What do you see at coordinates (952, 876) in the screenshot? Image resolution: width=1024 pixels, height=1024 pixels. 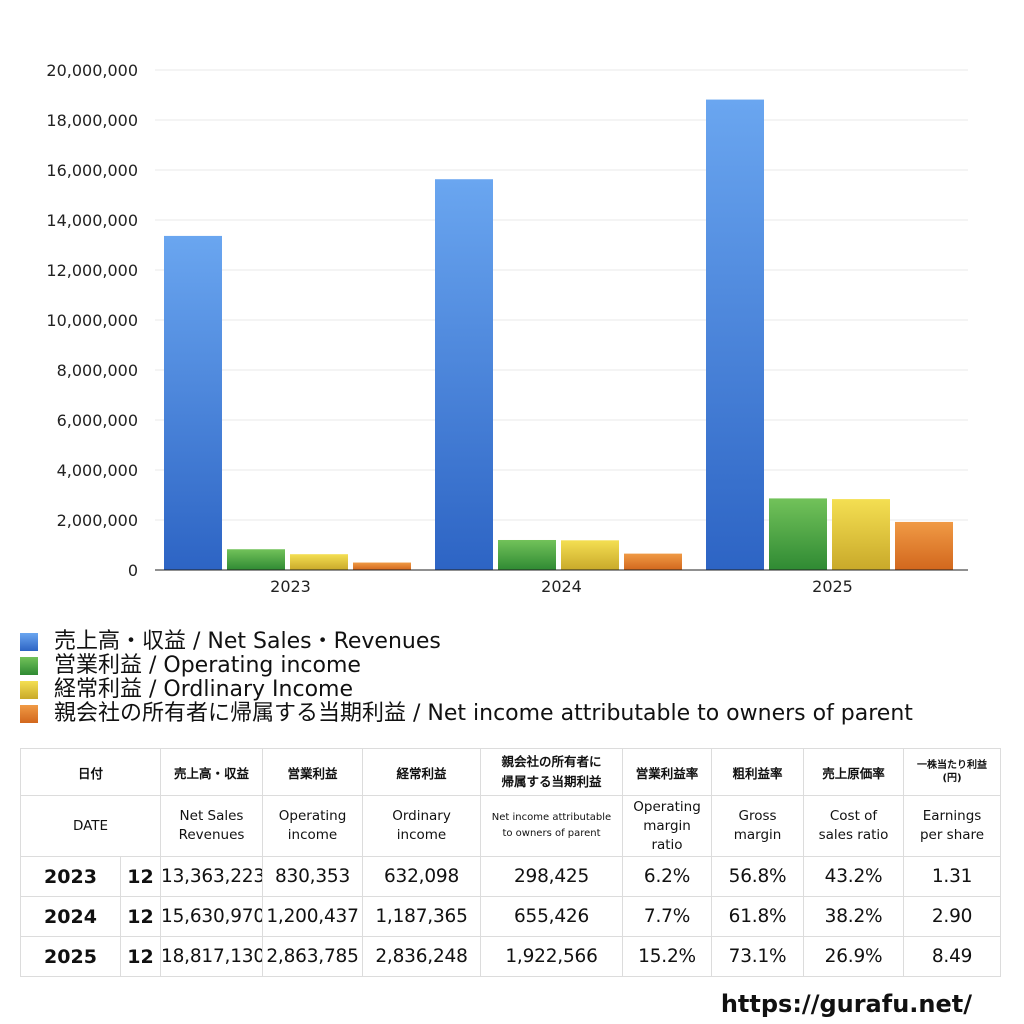 I see `cell-eps: 1.31` at bounding box center [952, 876].